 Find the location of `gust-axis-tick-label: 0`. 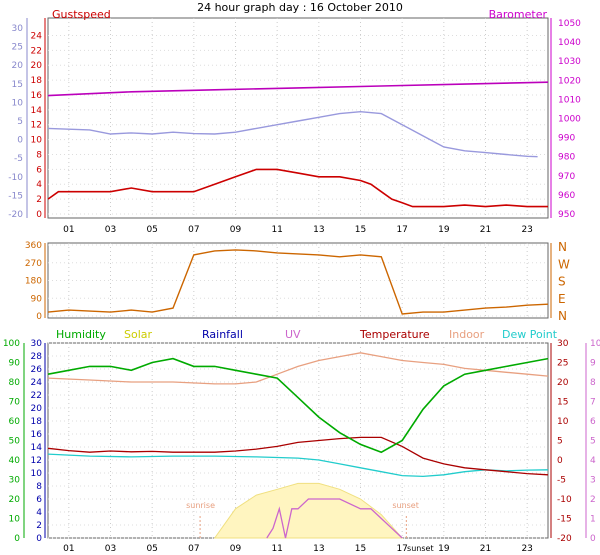

gust-axis-tick-label: 0 is located at coordinates (39, 215).